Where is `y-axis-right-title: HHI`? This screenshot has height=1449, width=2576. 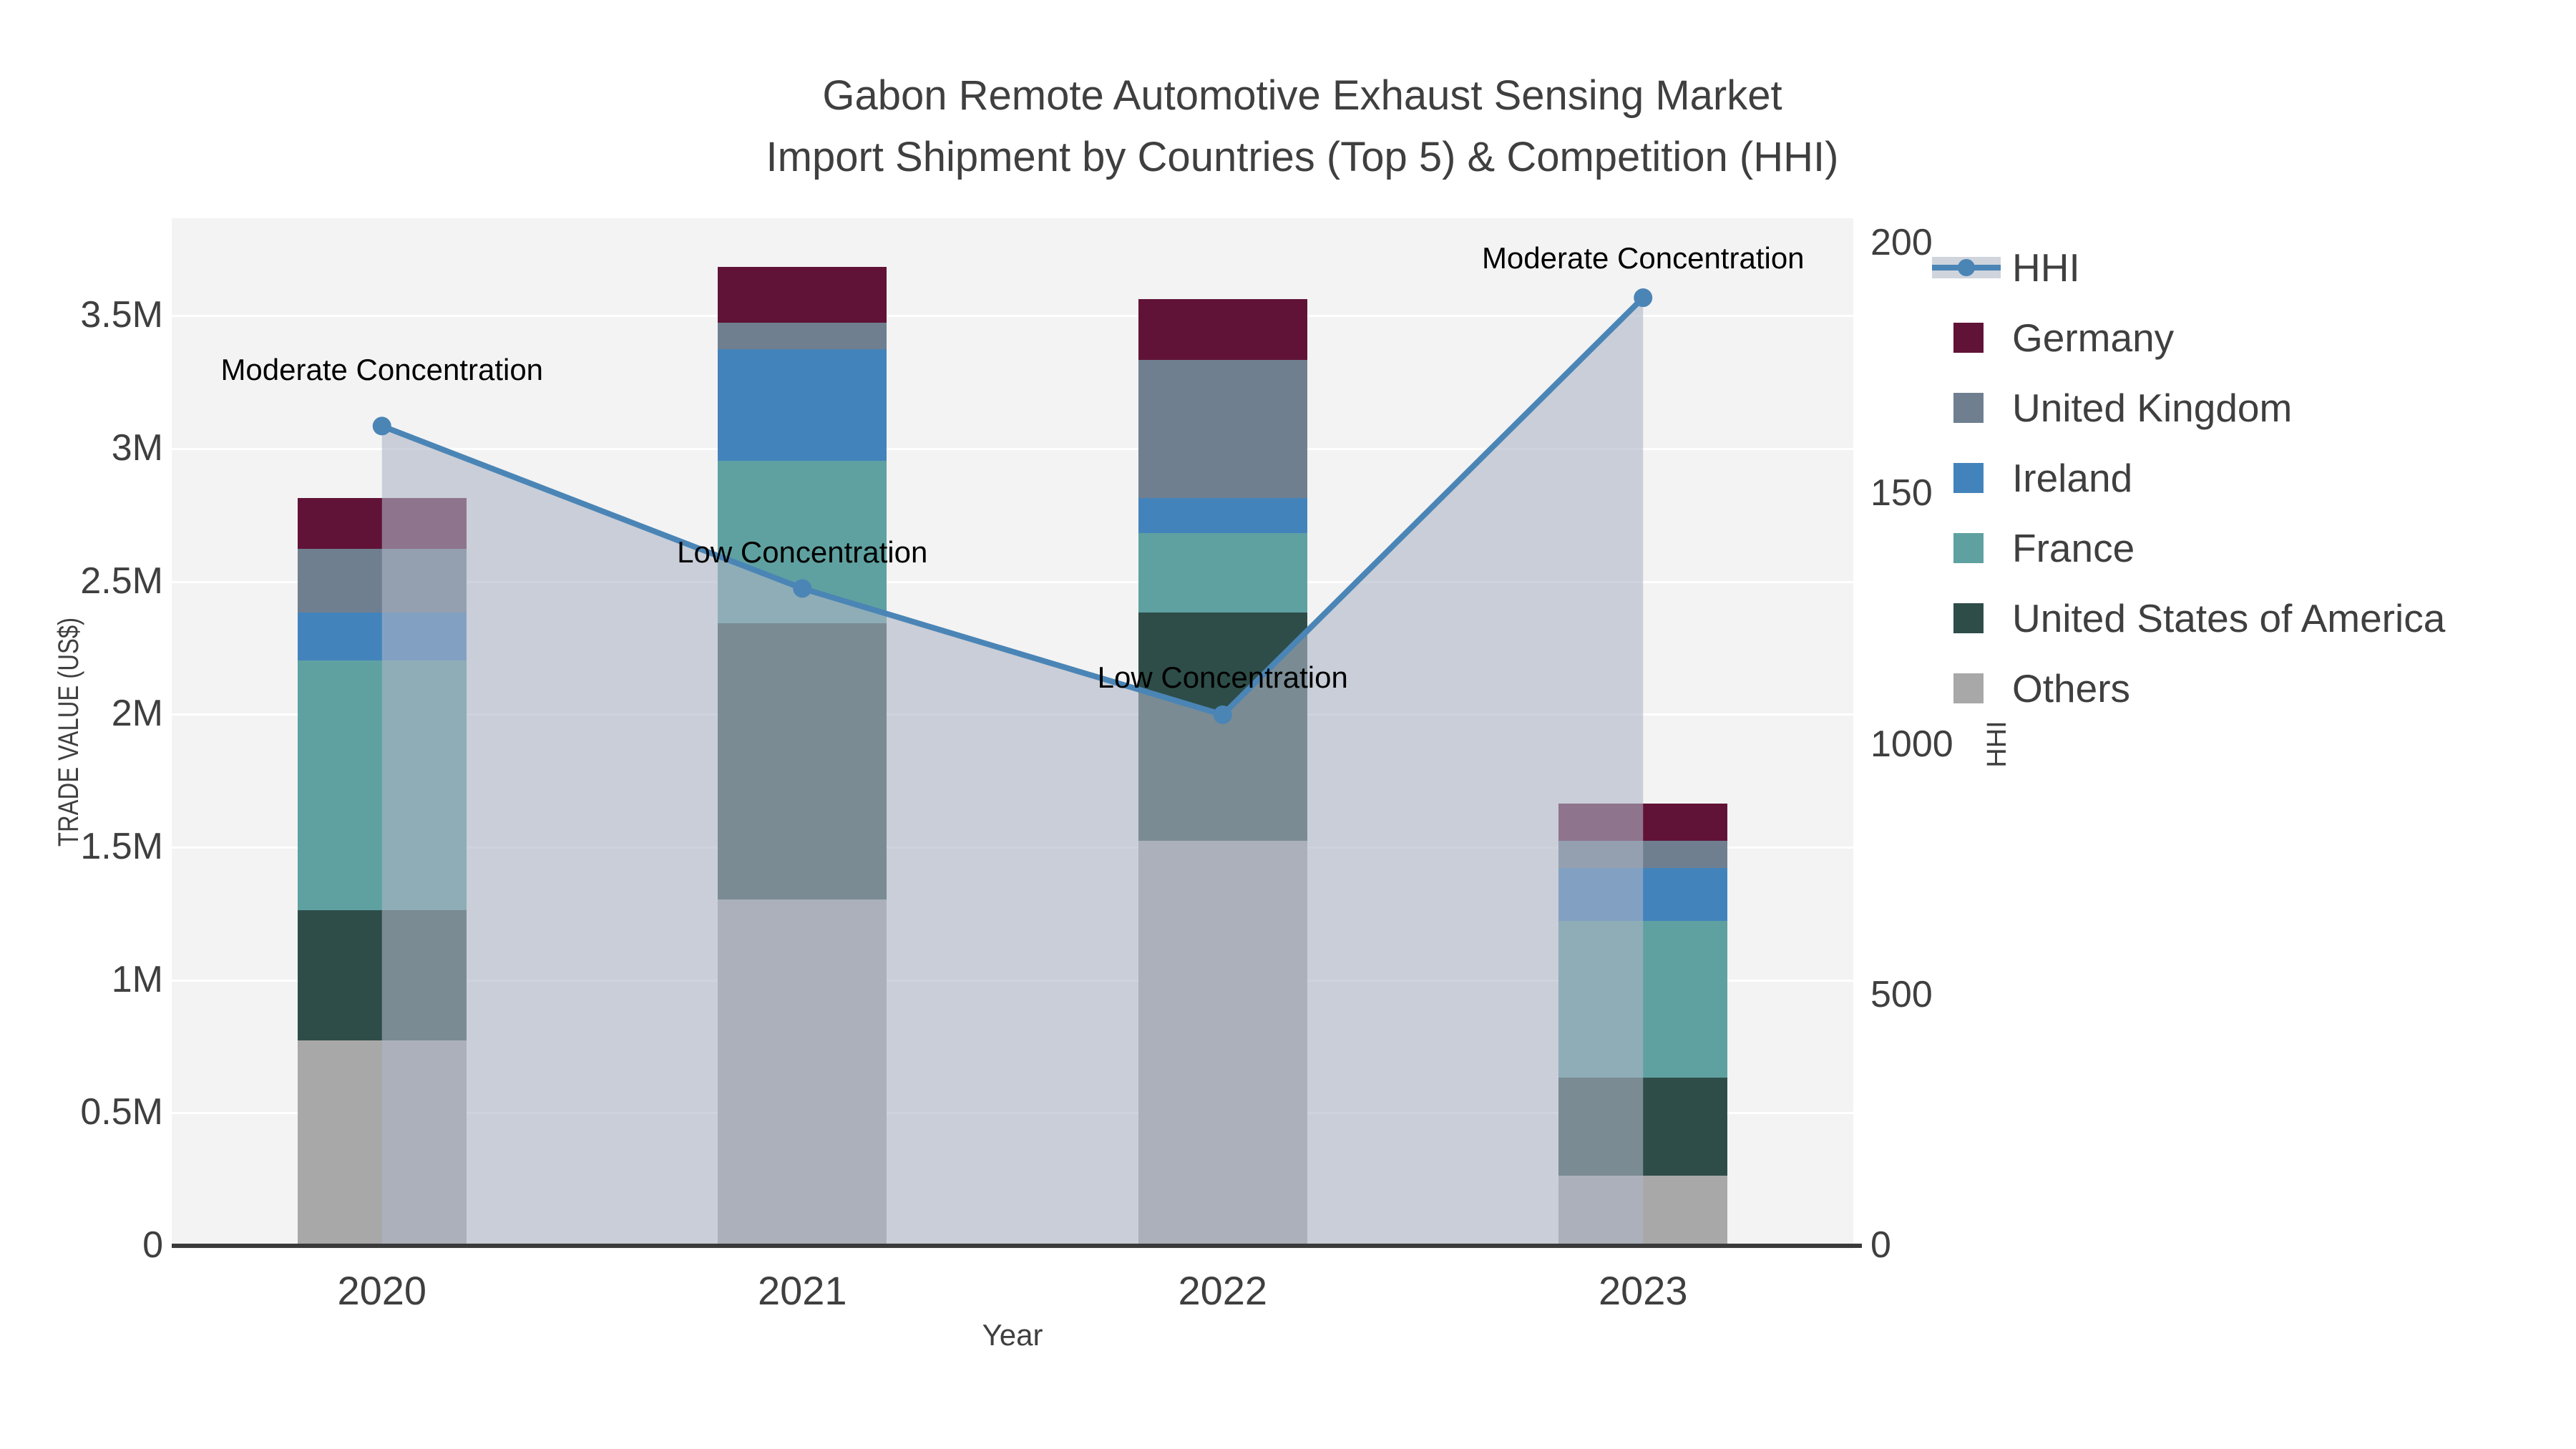 y-axis-right-title: HHI is located at coordinates (1997, 744).